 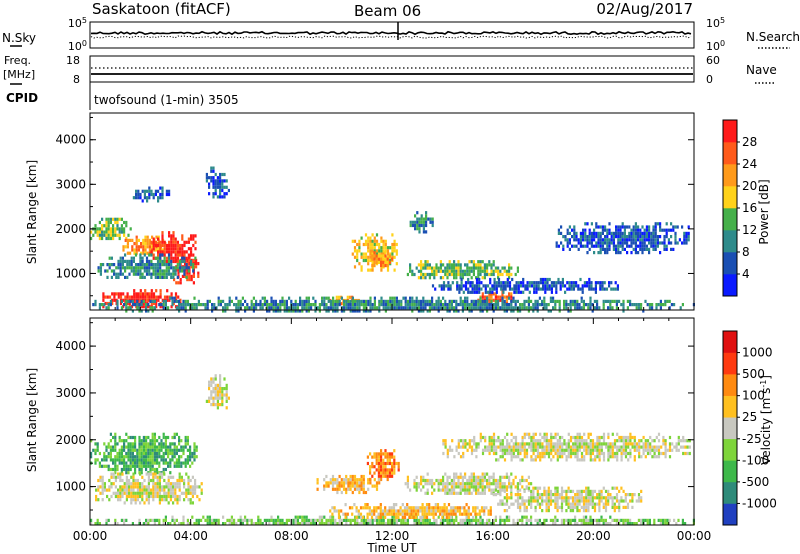 What do you see at coordinates (350, 486) in the screenshot?
I see `velocity-cell-1951` at bounding box center [350, 486].